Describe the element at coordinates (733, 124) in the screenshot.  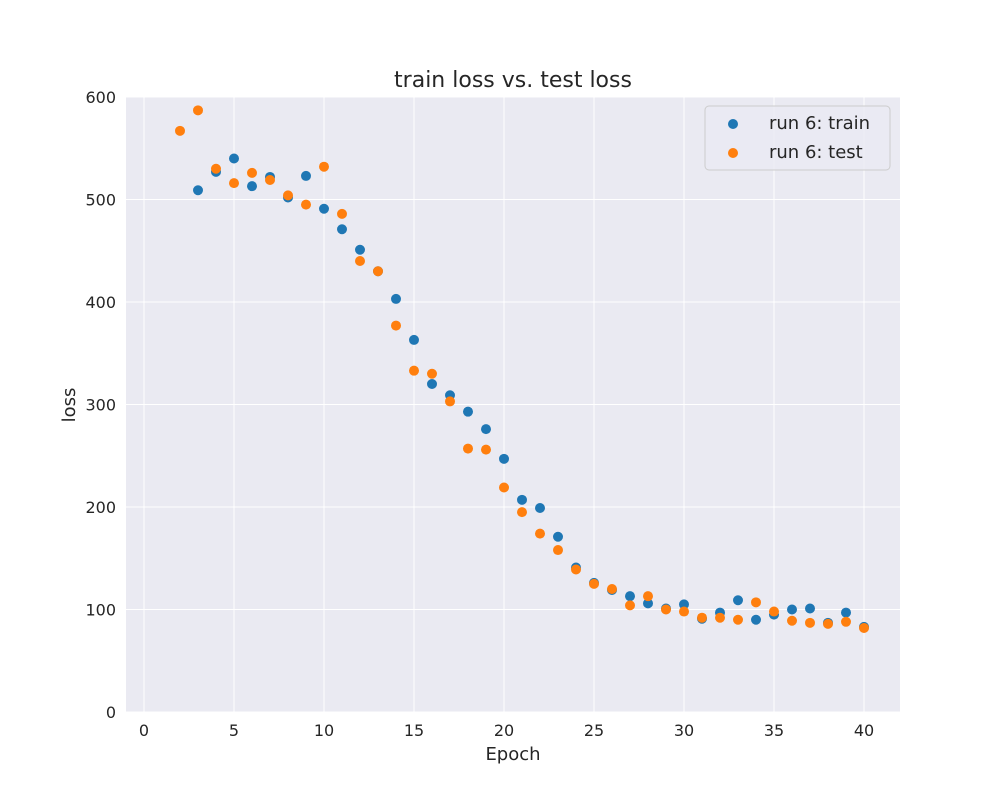
I see `legend-marker-train` at that location.